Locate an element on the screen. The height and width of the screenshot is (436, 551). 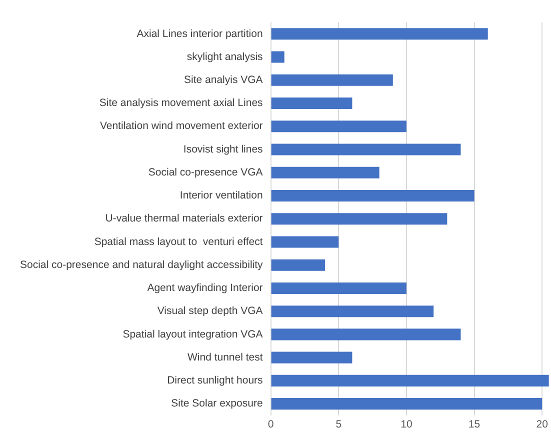
y-tick-label: skylight analysis is located at coordinates (224, 56).